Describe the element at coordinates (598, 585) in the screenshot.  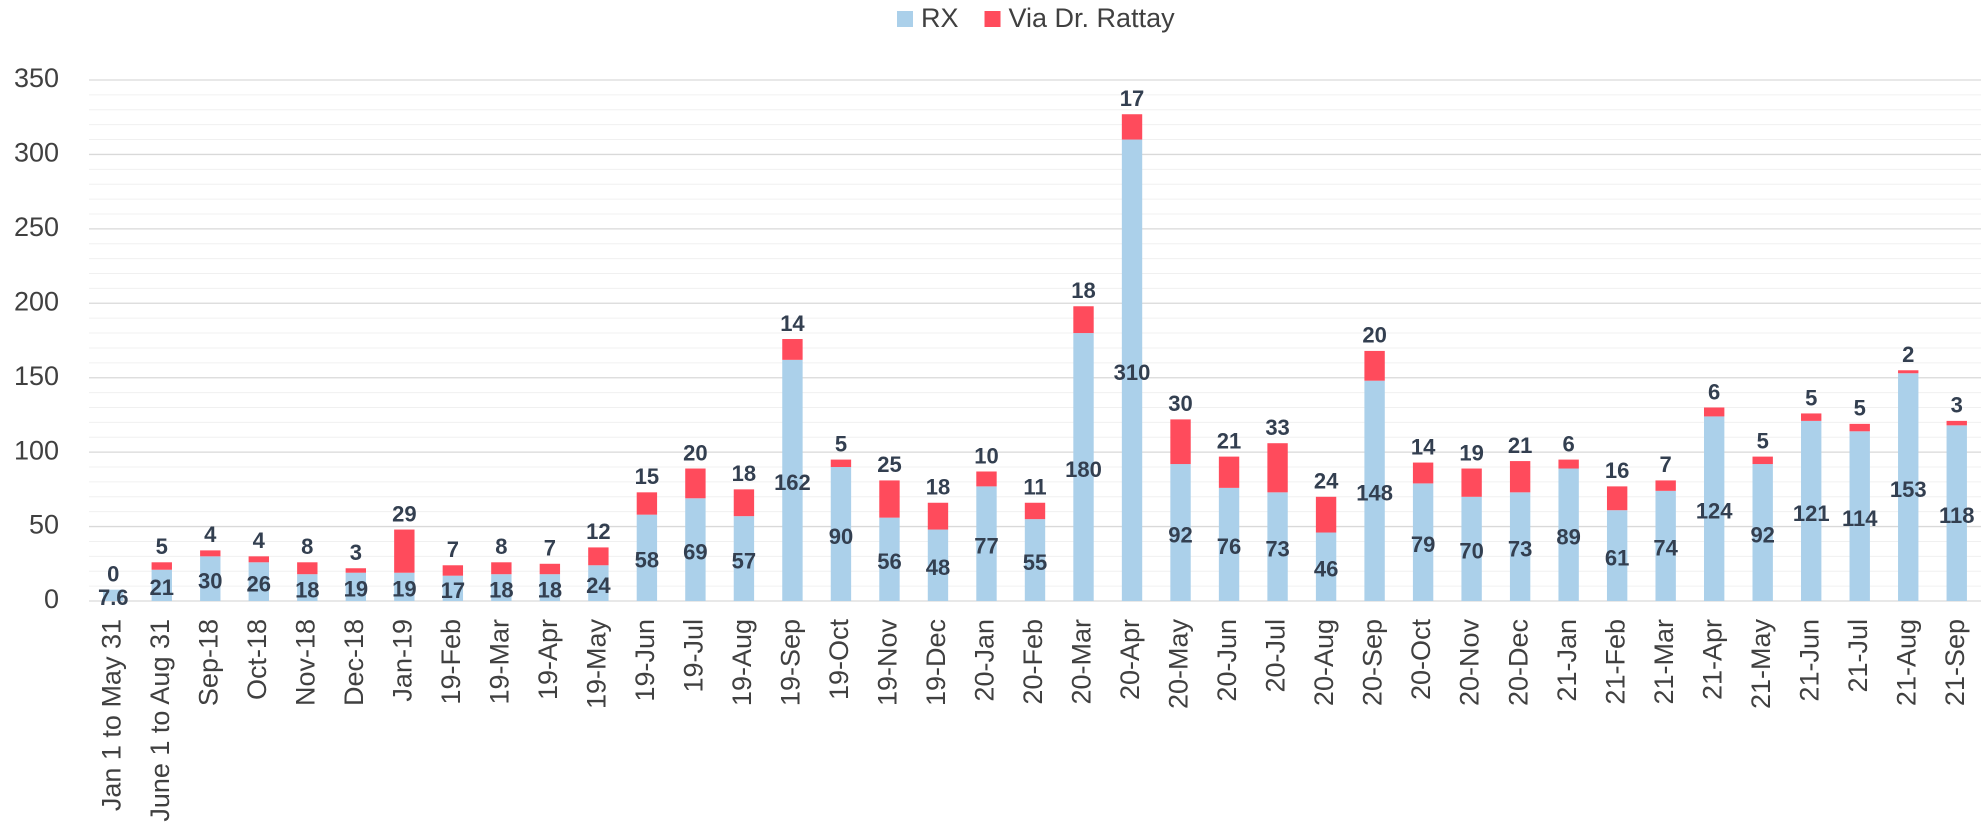
I see `data-label: 24` at that location.